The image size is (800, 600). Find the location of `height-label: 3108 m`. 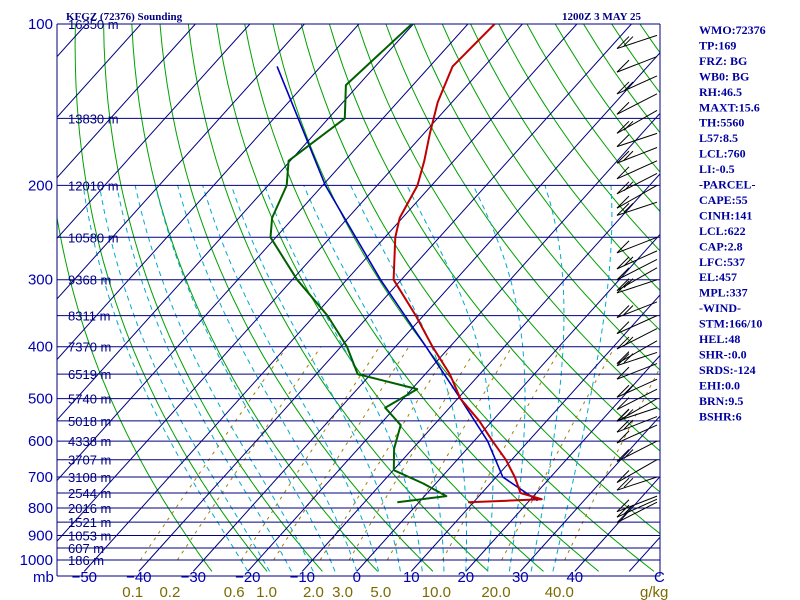

height-label: 3108 m is located at coordinates (89, 477).